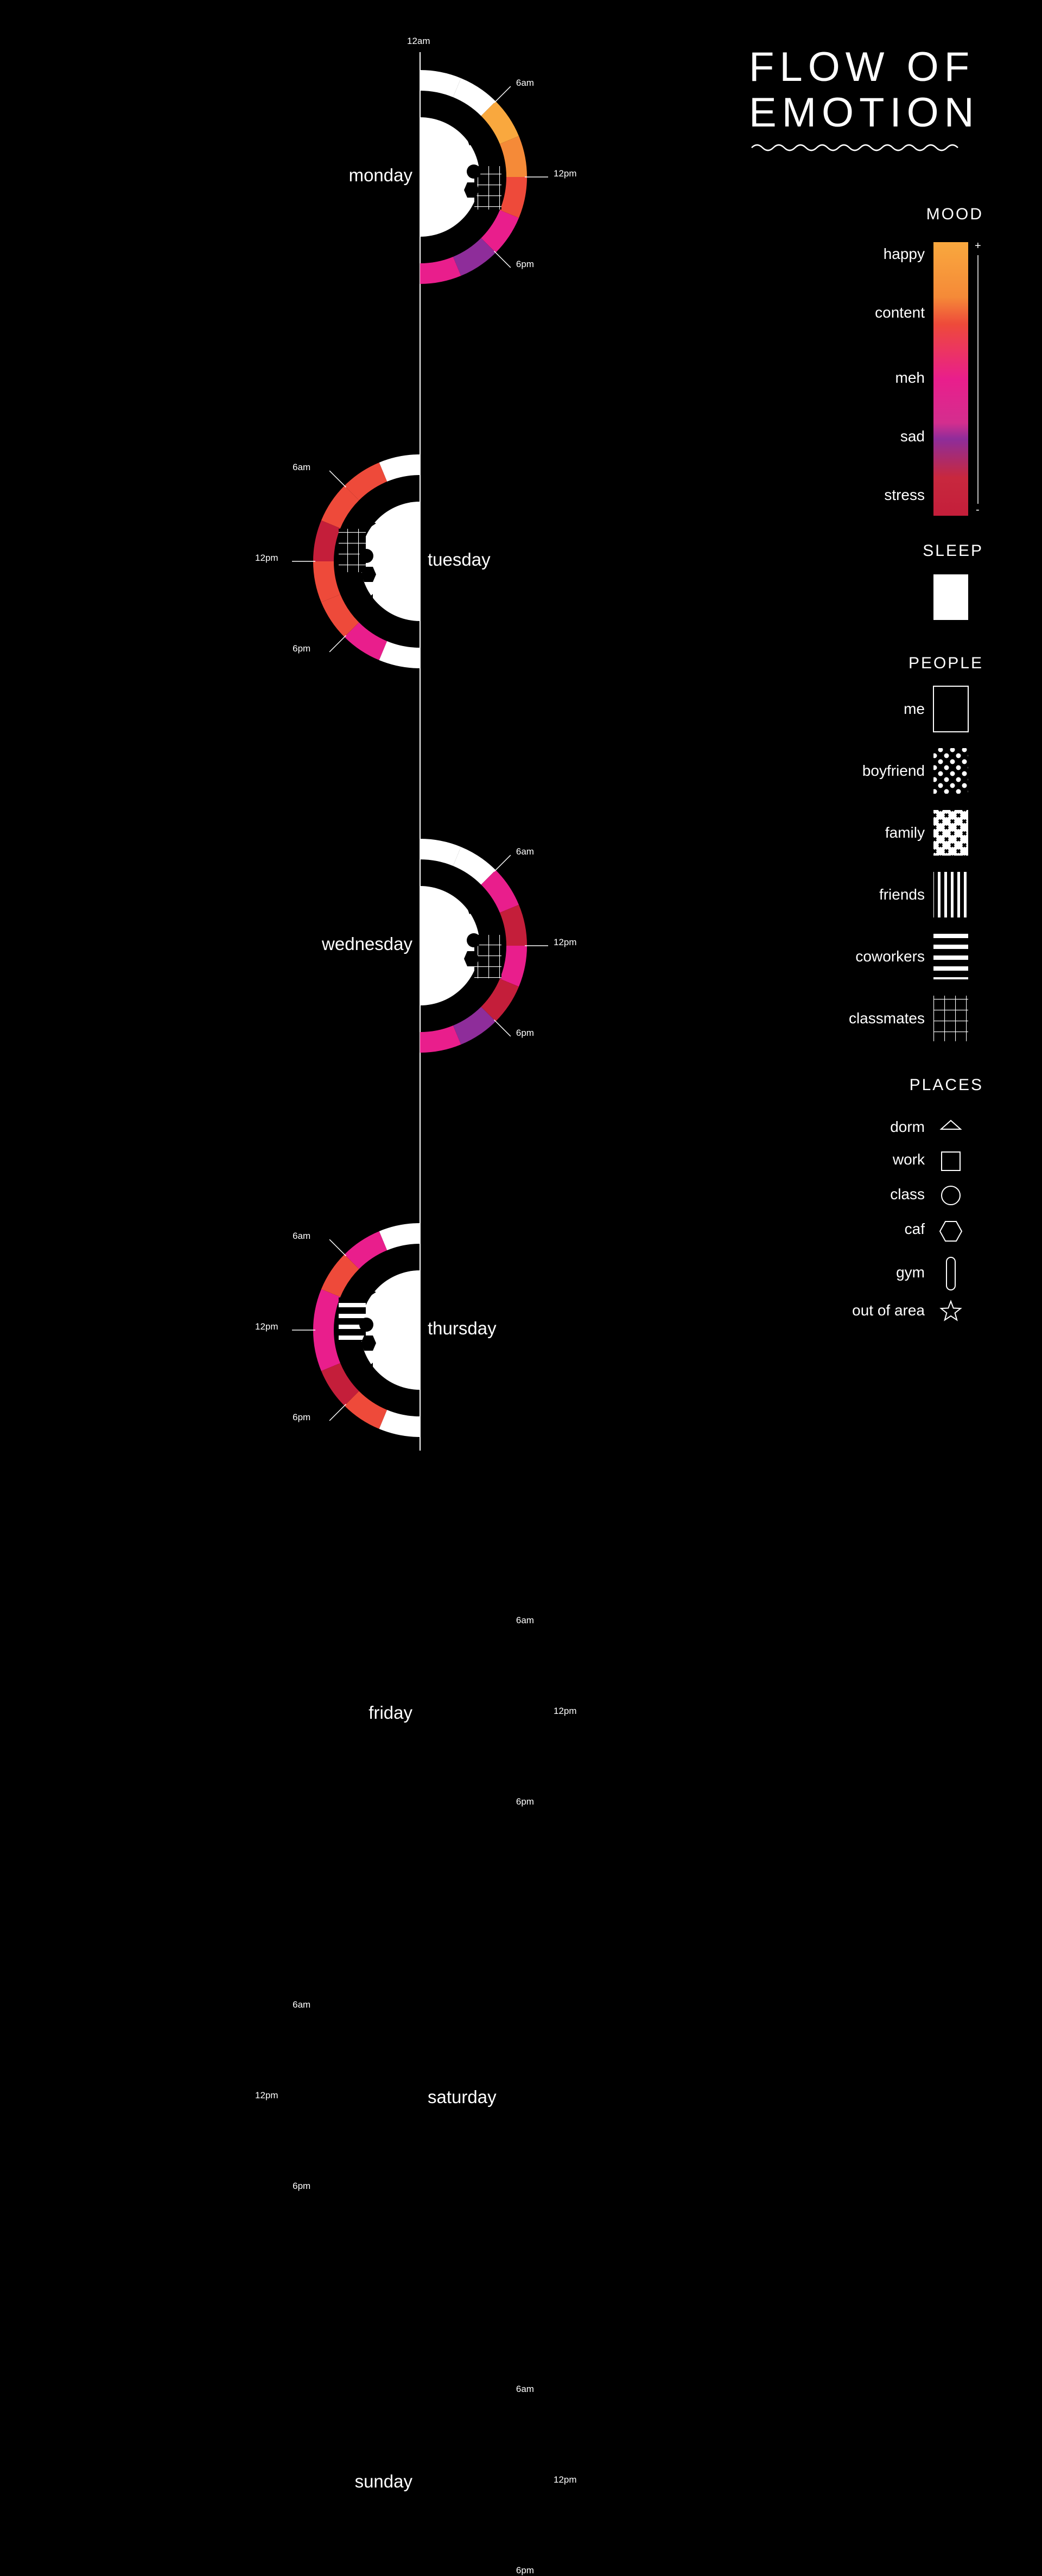 The width and height of the screenshot is (1042, 2576). Describe the element at coordinates (418, 41) in the screenshot. I see `time-label-midnight: 12am` at that location.